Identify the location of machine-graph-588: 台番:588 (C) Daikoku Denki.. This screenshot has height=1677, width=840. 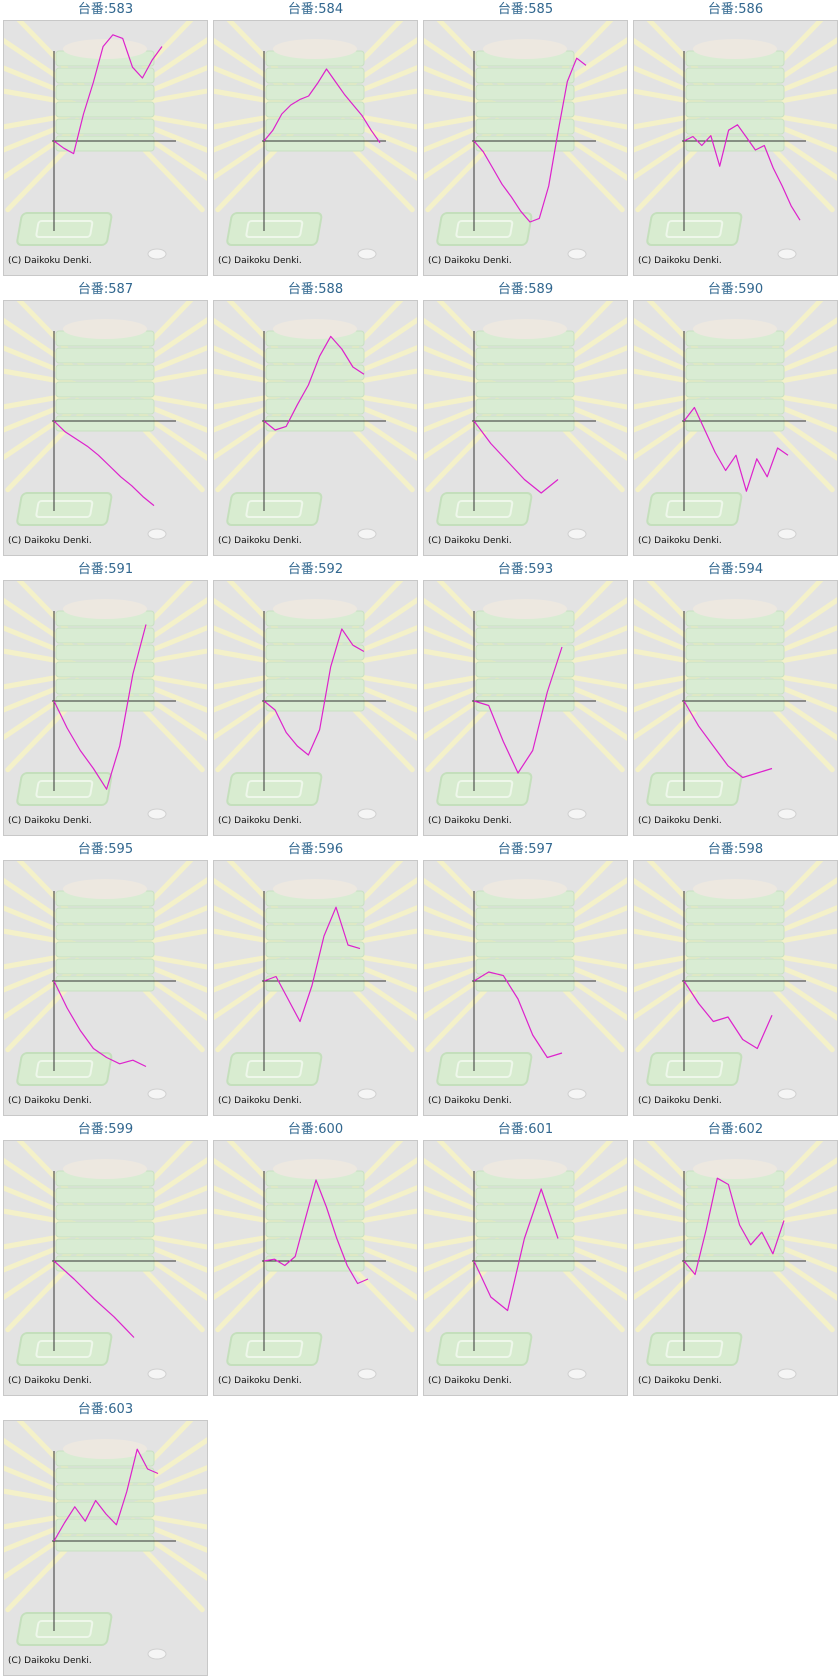
(315, 419).